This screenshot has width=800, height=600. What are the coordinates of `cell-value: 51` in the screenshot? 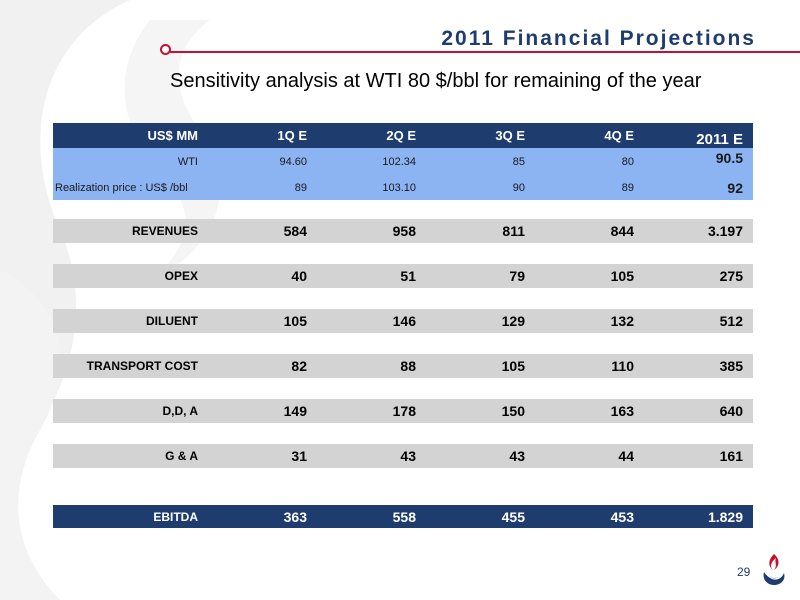 It's located at (371, 276).